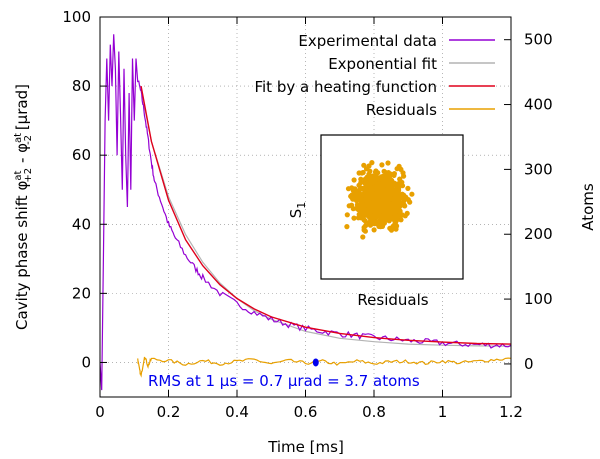 This screenshot has width=600, height=459. I want to click on y2-tick-label: 500, so click(538, 40).